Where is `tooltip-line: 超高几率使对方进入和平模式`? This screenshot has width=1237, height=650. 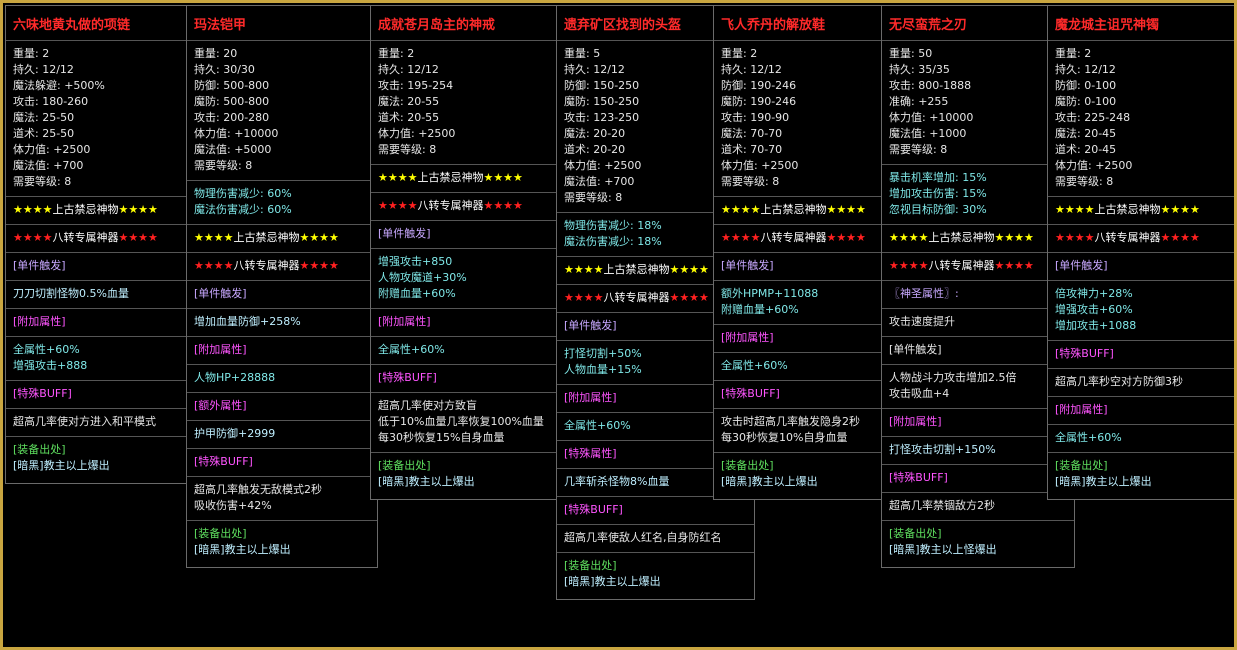
tooltip-line: 超高几率使对方进入和平模式 is located at coordinates (84, 421).